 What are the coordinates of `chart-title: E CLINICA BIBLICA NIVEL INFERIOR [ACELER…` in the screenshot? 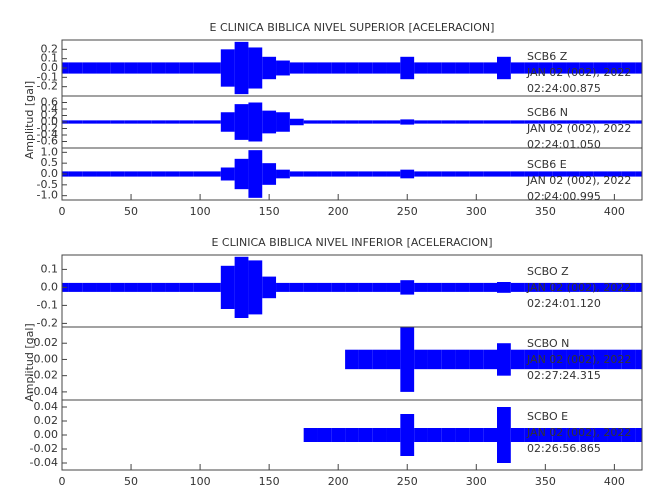 It's located at (351, 242).